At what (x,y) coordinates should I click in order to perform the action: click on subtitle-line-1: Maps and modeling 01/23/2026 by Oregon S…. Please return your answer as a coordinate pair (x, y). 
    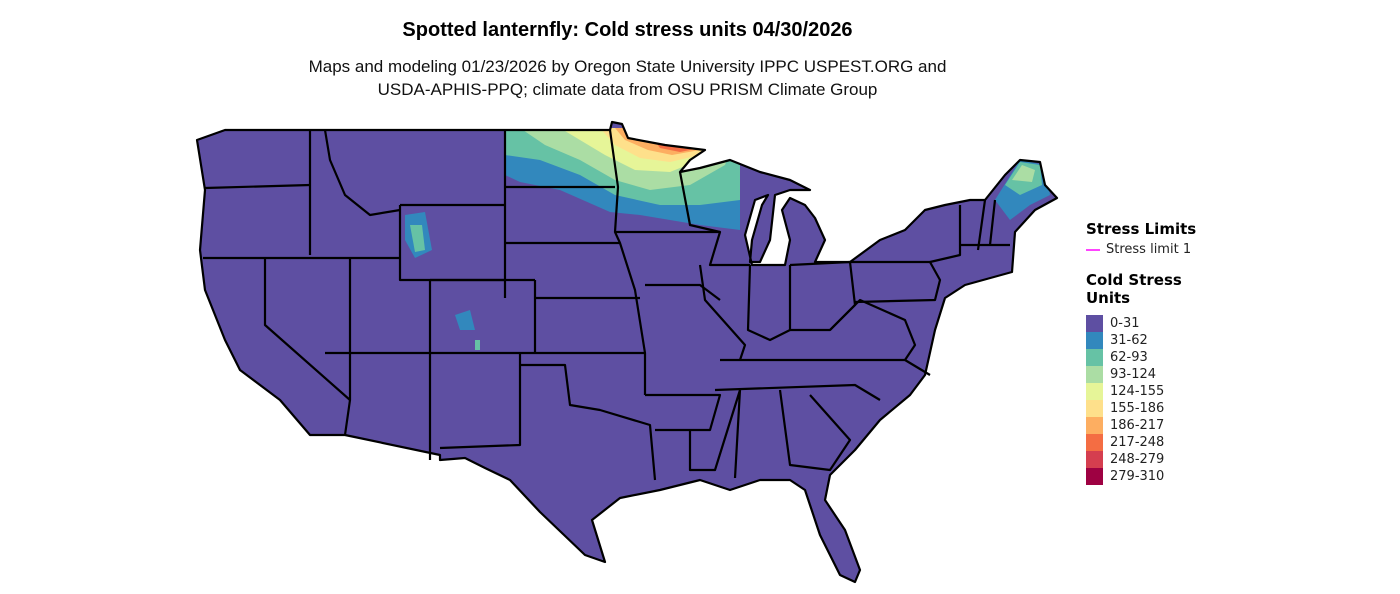
    Looking at the image, I should click on (627, 66).